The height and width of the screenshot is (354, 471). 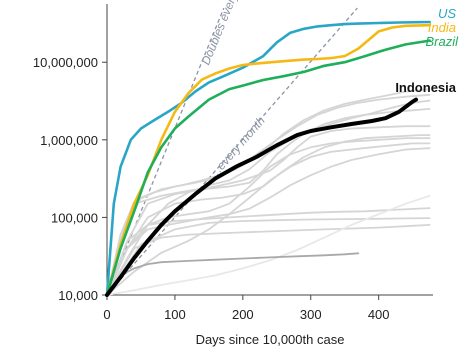 What do you see at coordinates (228, 33) in the screenshot?
I see `guide-doubles-every-2-weeks-label: Doubles every 2 weeks` at bounding box center [228, 33].